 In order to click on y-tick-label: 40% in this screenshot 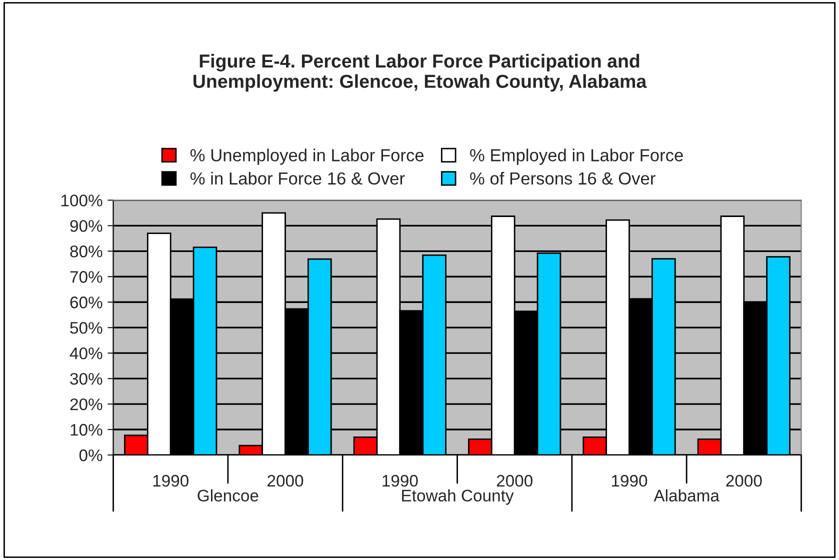, I will do `click(86, 353)`.